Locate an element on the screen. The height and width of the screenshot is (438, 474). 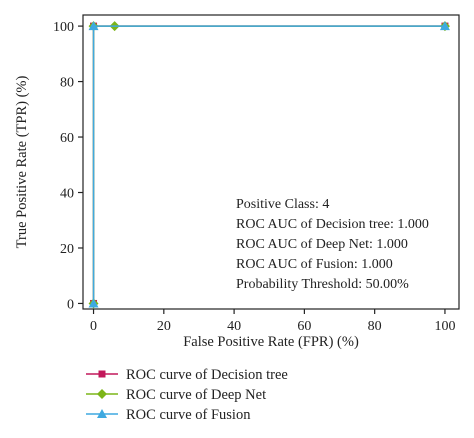
x-tick-label: 0 is located at coordinates (93, 326).